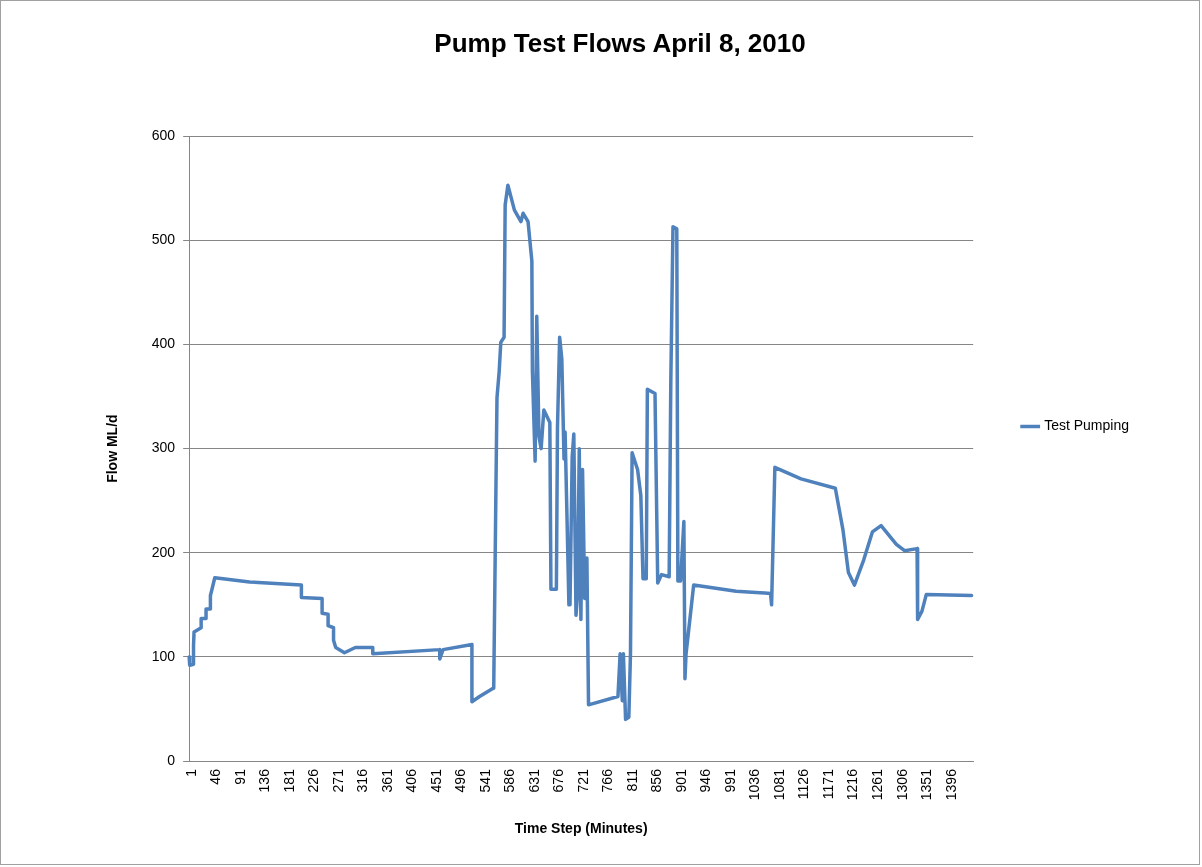 The height and width of the screenshot is (867, 1202). I want to click on y-tick-label: 400, so click(163, 343).